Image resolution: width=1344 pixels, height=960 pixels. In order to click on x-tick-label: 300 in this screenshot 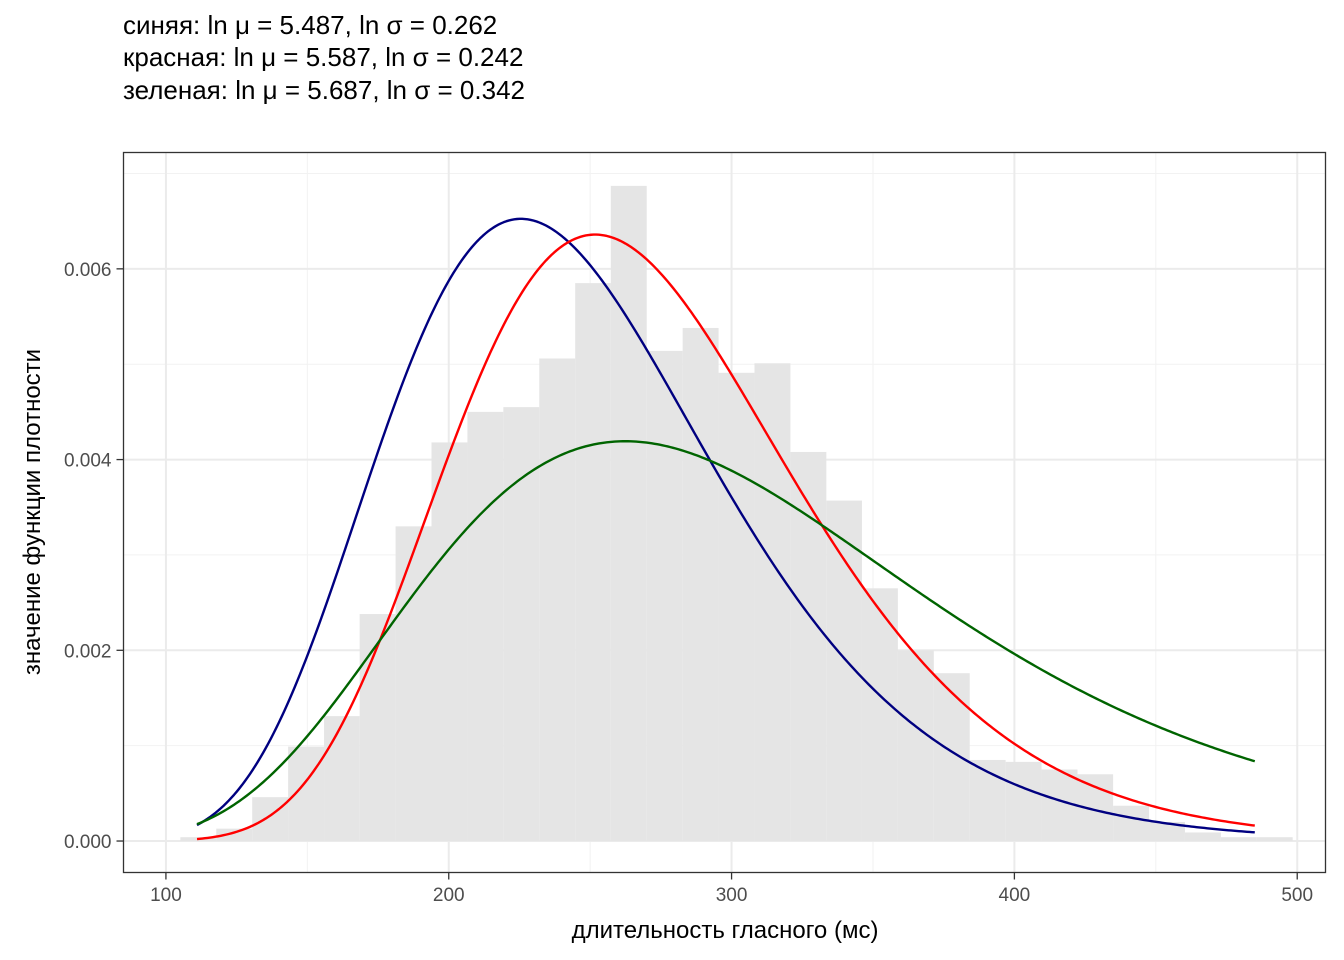, I will do `click(732, 895)`.